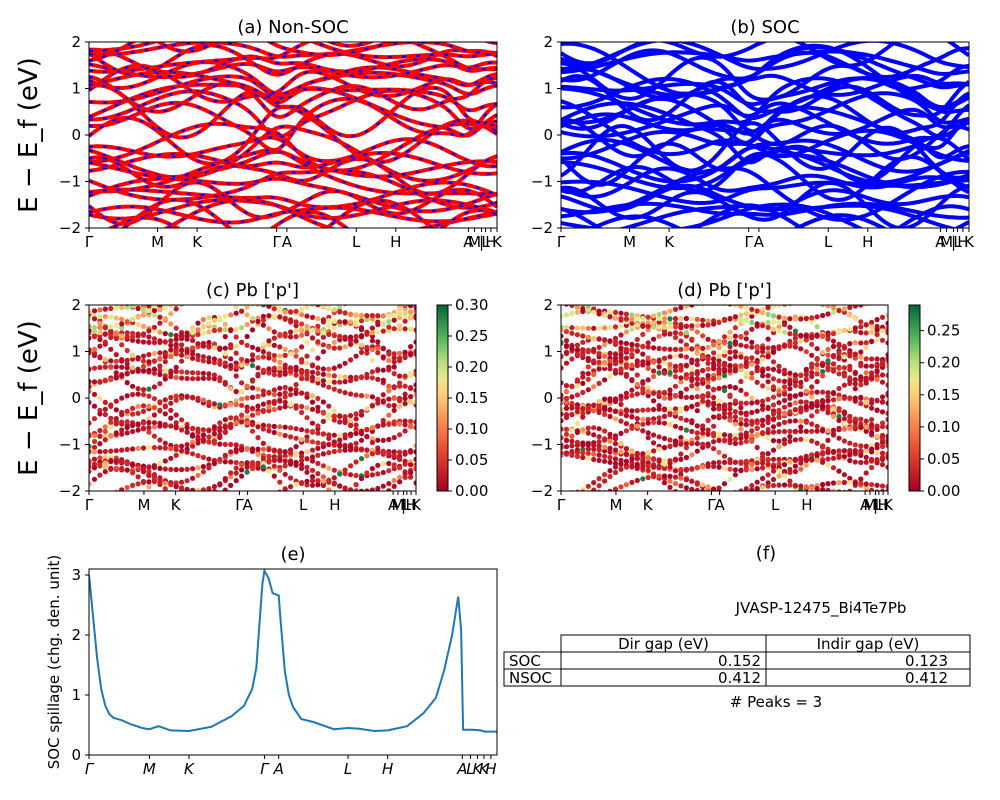  What do you see at coordinates (737, 677) in the screenshot?
I see `table-row-box` at bounding box center [737, 677].